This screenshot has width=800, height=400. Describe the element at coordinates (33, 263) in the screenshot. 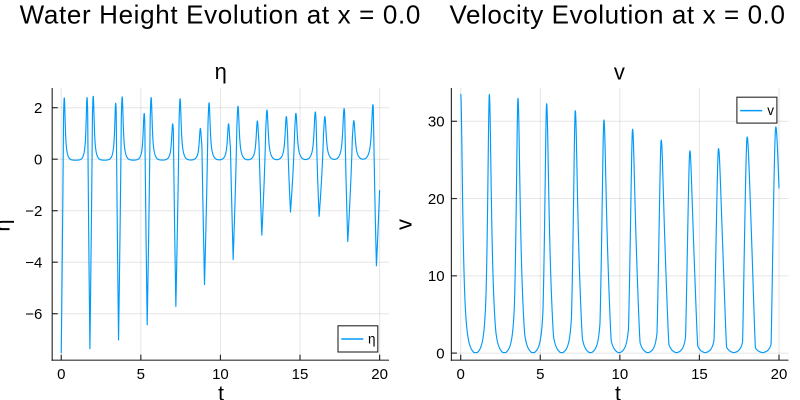

I see `svg-text: −4` at that location.